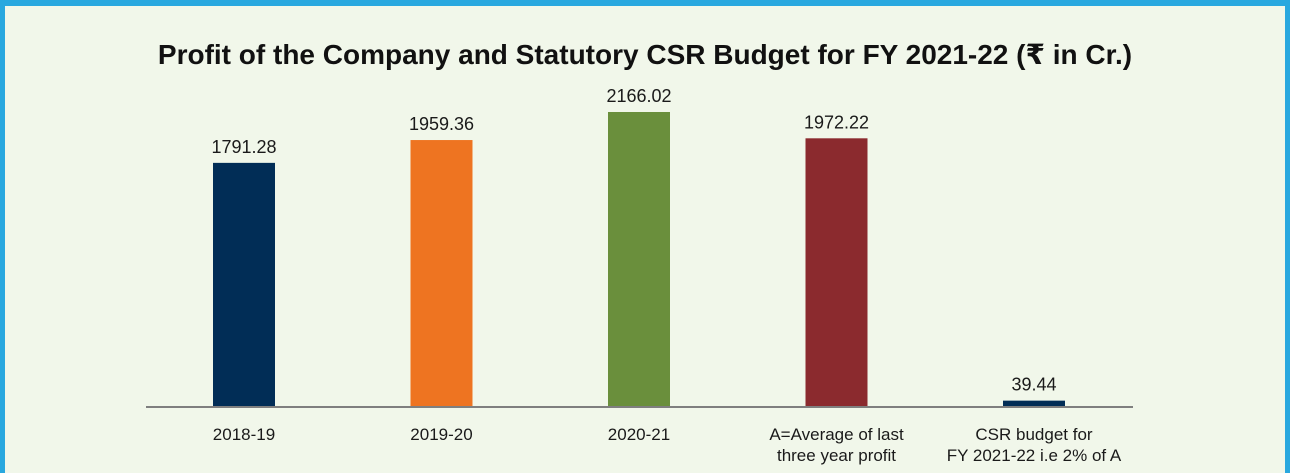 The width and height of the screenshot is (1290, 473). I want to click on data-label-1: 1791.28, so click(243, 147).